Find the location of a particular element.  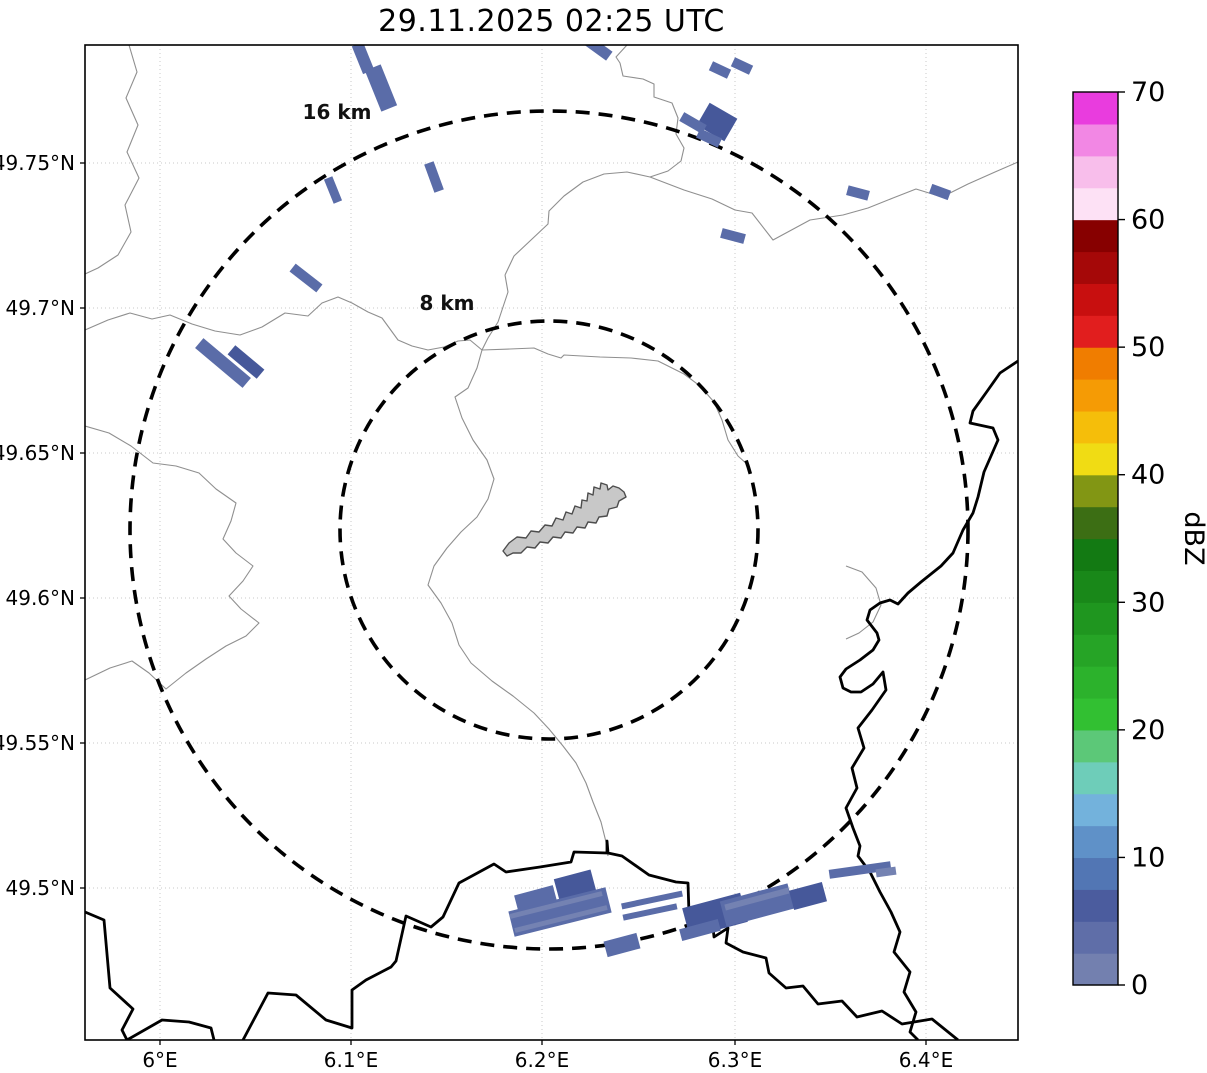

y-tick-label: 49.7°N is located at coordinates (41, 308).